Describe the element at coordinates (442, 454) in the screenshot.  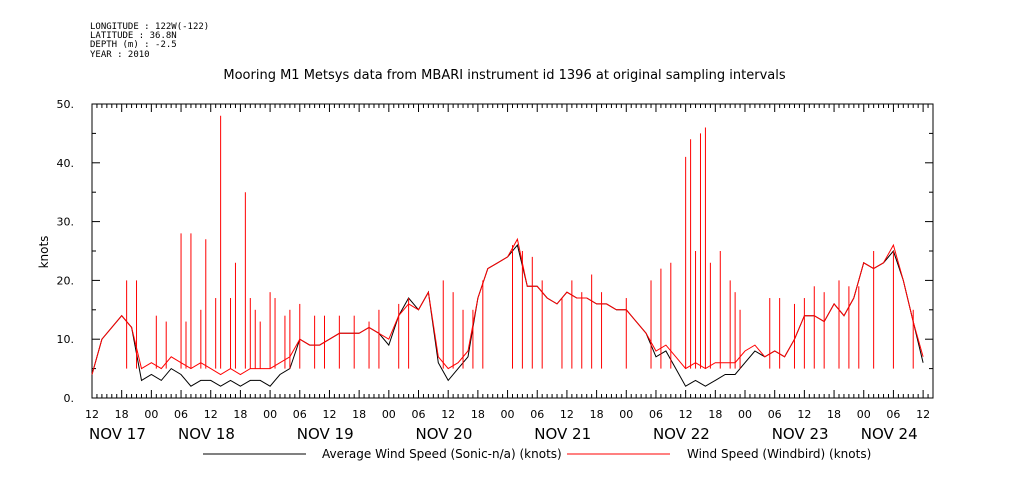
I see `legend-label-average-sonic: Average Wind Speed (Sonic-n/a) (knots)` at that location.